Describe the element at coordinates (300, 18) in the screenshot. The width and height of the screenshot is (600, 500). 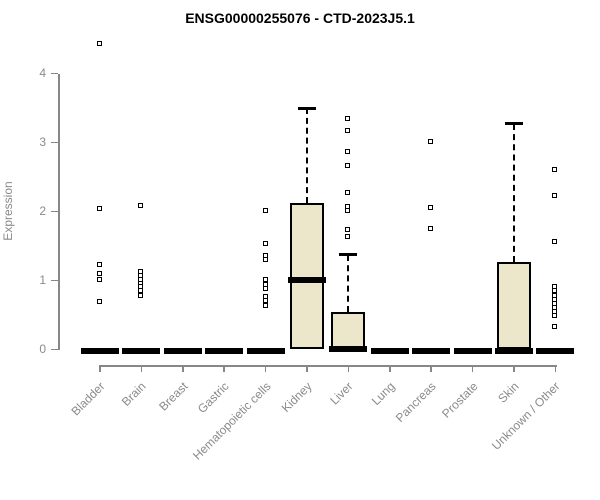
I see `chart-title: ENSG00000255076 - CTD-2023J5.1` at that location.